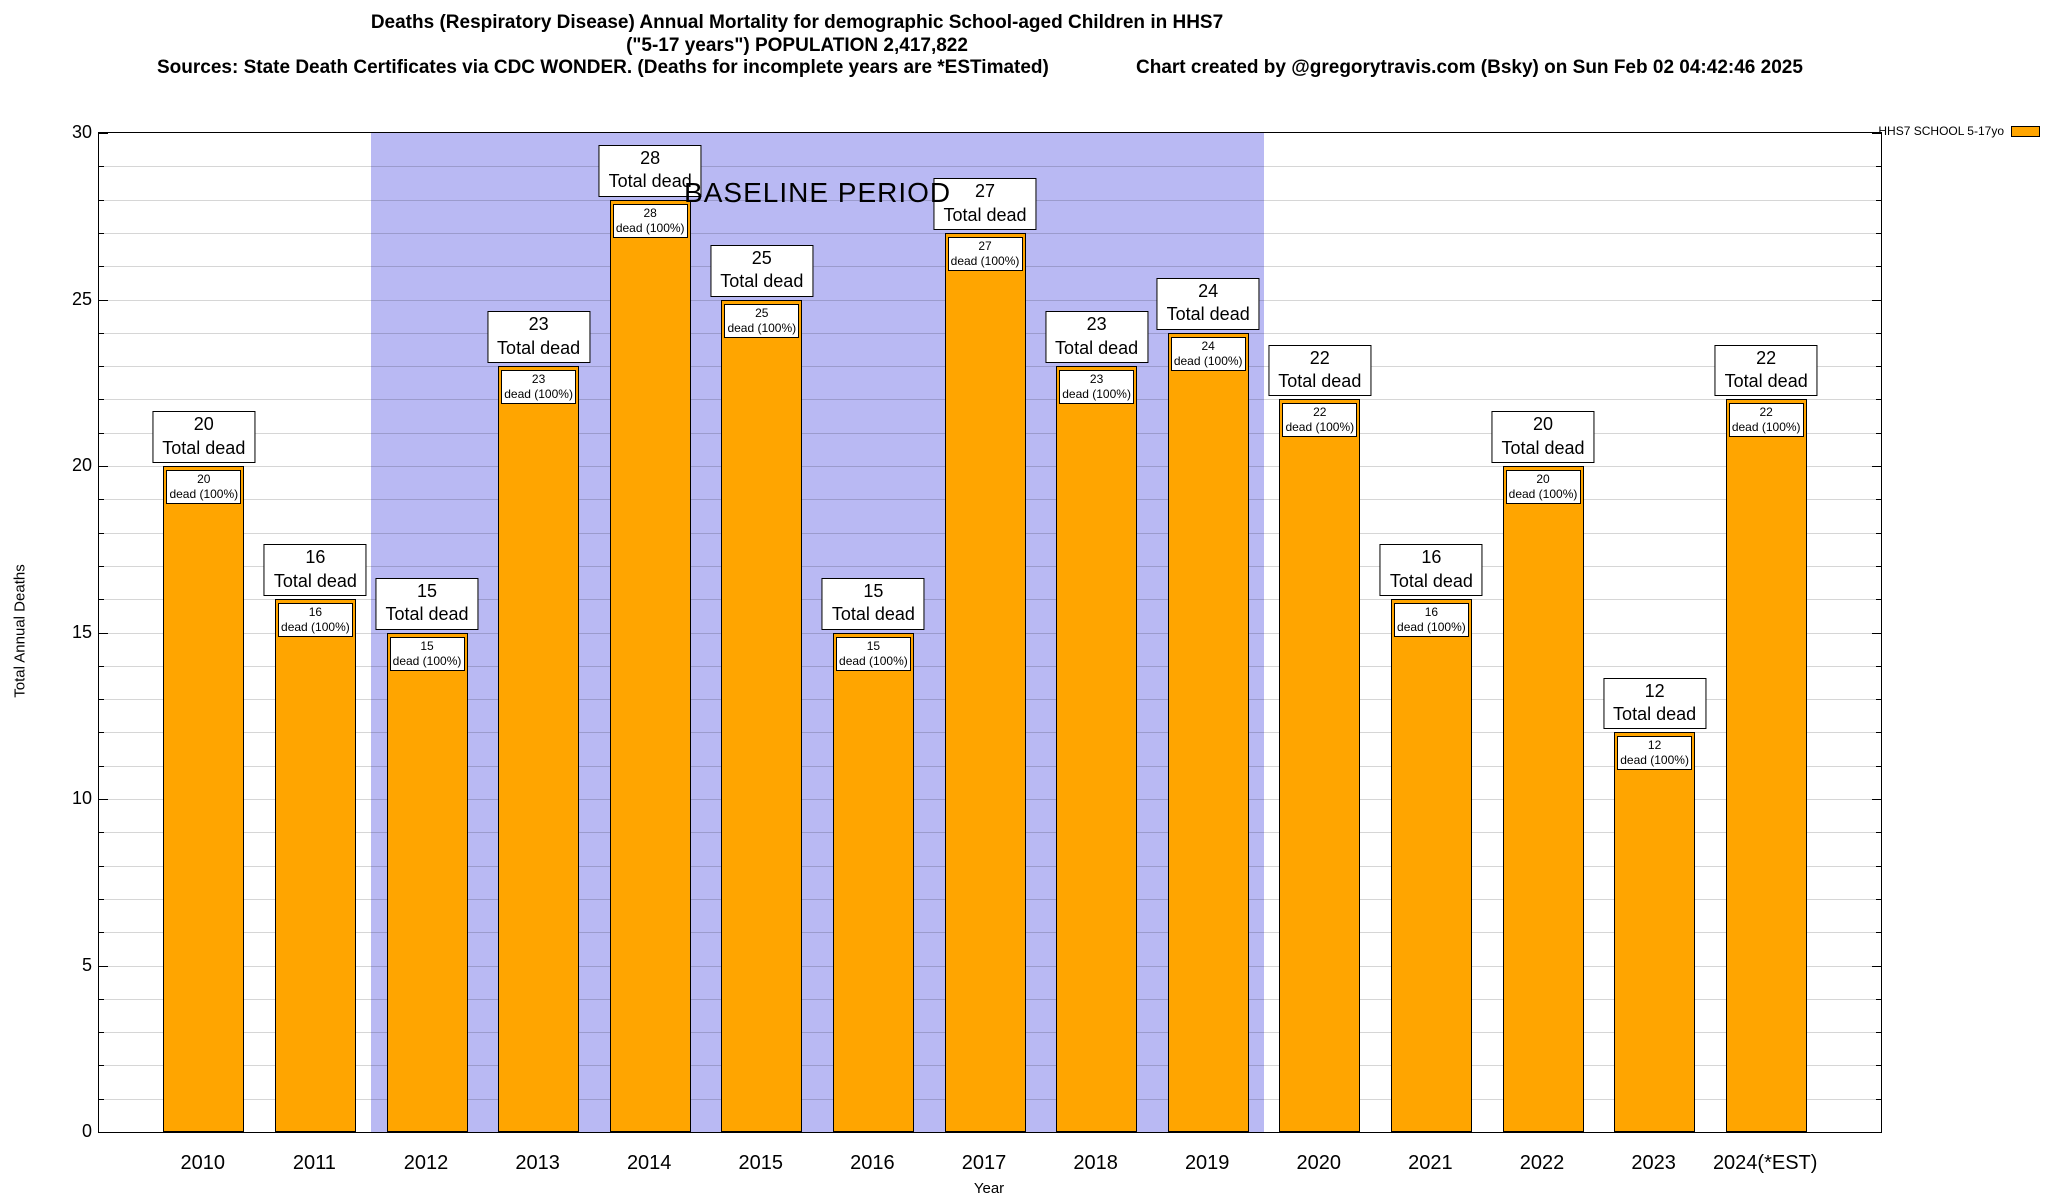 This screenshot has width=2048, height=1200. What do you see at coordinates (649, 1163) in the screenshot?
I see `x-tick-label: 2014` at bounding box center [649, 1163].